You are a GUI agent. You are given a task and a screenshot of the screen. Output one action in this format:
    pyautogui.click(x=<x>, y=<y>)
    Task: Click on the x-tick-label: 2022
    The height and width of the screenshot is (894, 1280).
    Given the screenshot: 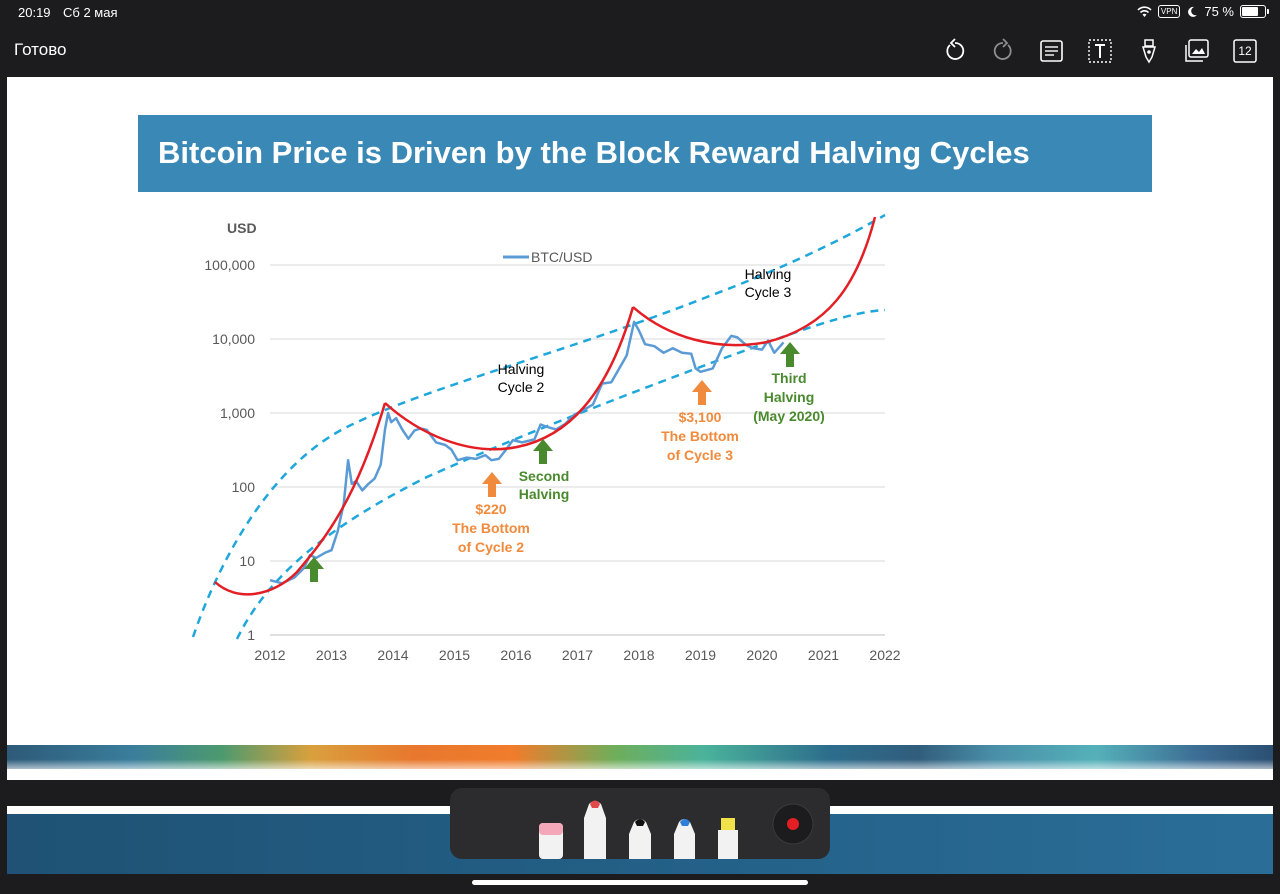 What is the action you would take?
    pyautogui.click(x=884, y=655)
    